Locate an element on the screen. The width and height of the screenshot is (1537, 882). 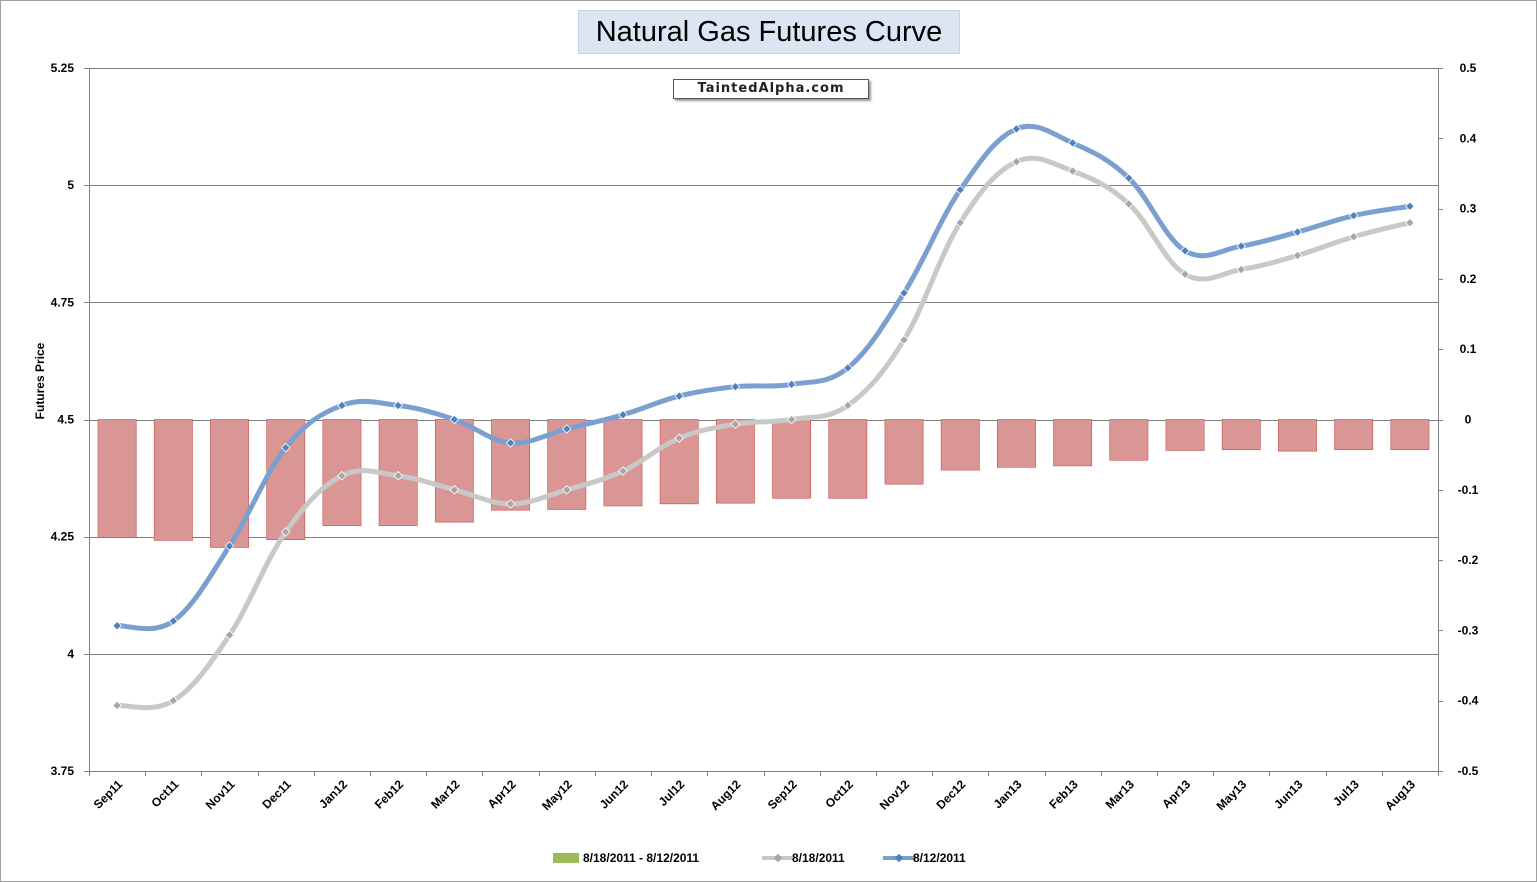
x-tick-label: Dec11 is located at coordinates (276, 794).